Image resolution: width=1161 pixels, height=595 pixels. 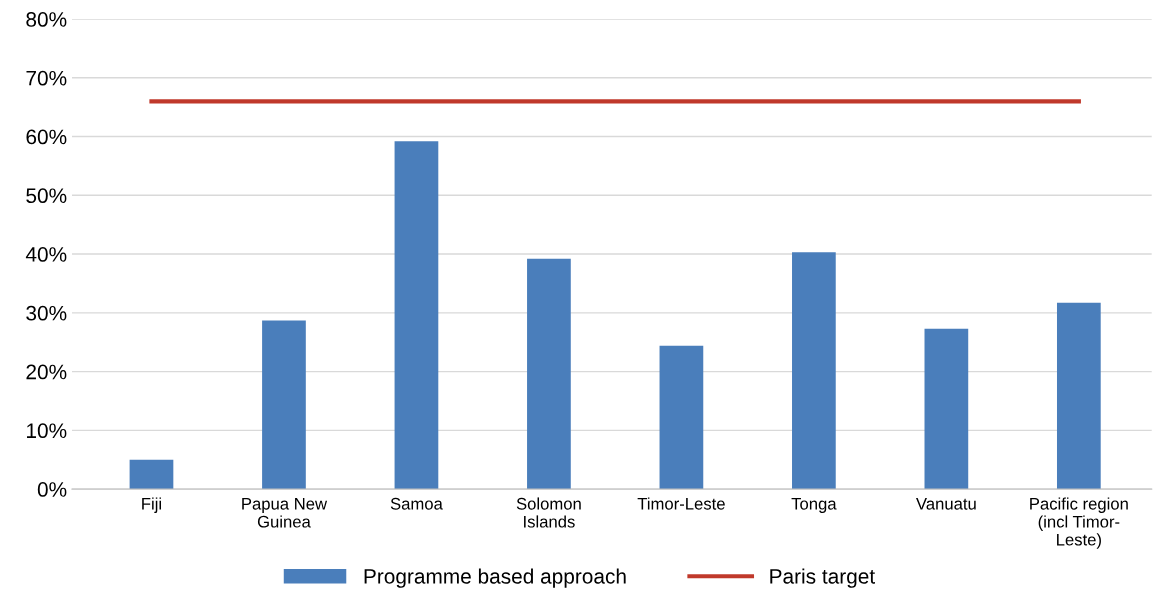 I want to click on x-tick-label: Samoa, so click(x=416, y=503).